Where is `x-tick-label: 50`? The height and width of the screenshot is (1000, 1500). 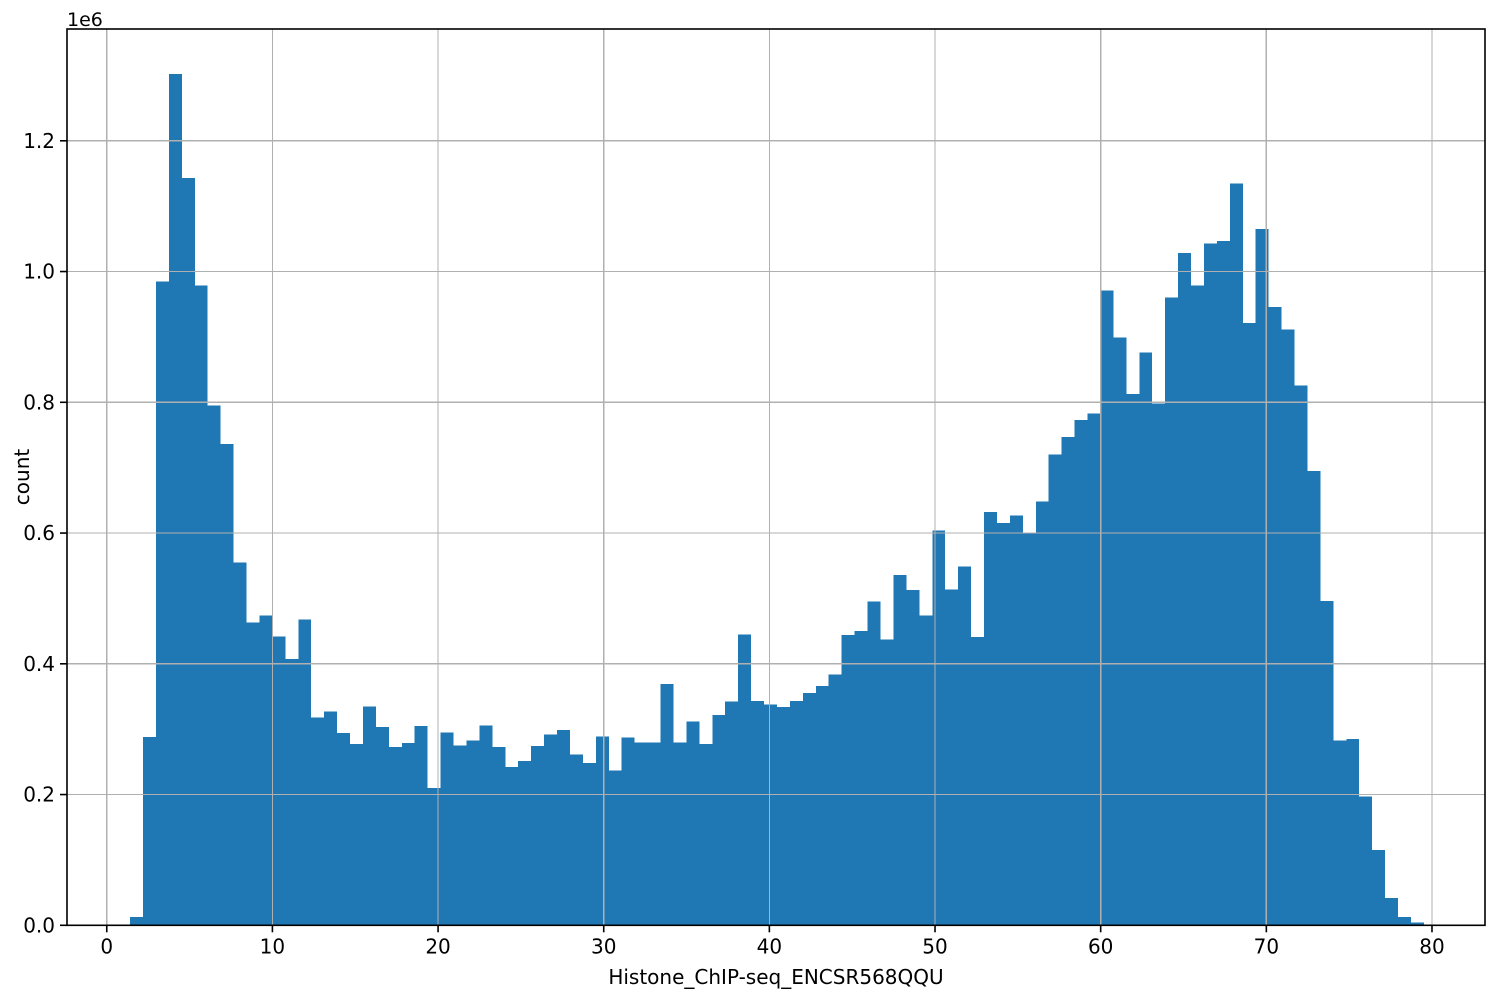
x-tick-label: 50 is located at coordinates (934, 946).